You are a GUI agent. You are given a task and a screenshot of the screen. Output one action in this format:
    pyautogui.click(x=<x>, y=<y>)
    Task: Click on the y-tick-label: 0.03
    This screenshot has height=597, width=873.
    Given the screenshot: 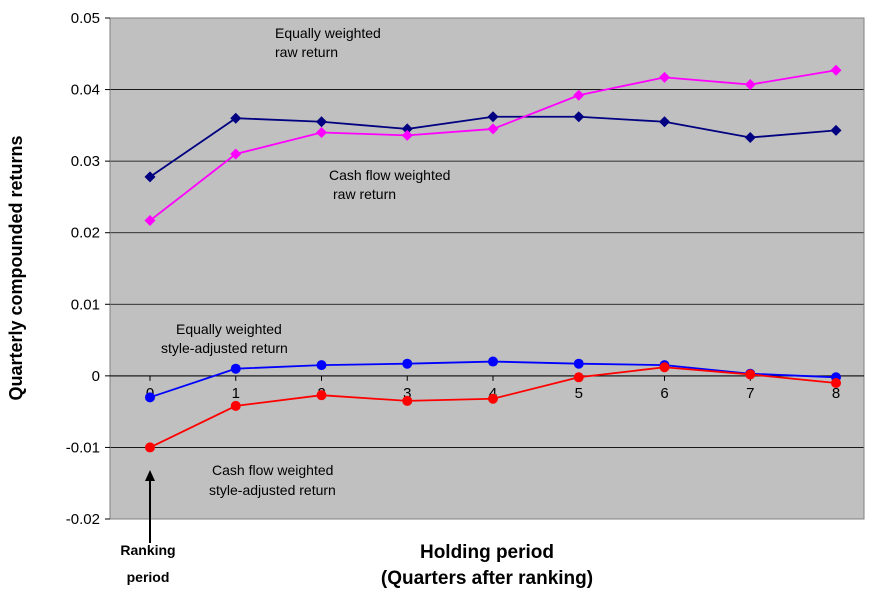 What is the action you would take?
    pyautogui.click(x=85, y=161)
    